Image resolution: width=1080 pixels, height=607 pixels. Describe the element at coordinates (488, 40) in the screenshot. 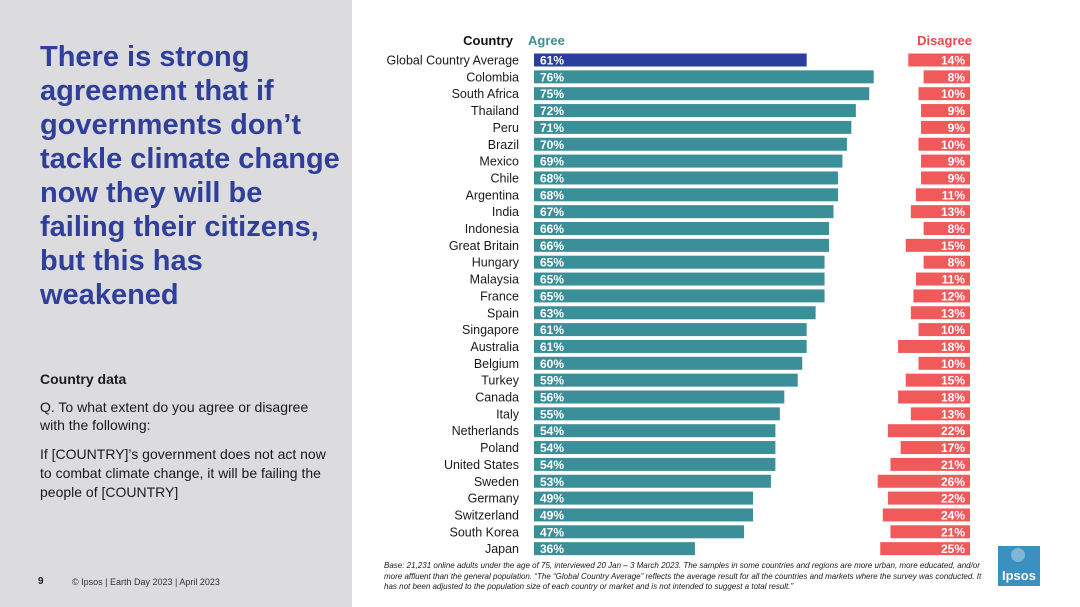

I see `country-column-header: Country` at that location.